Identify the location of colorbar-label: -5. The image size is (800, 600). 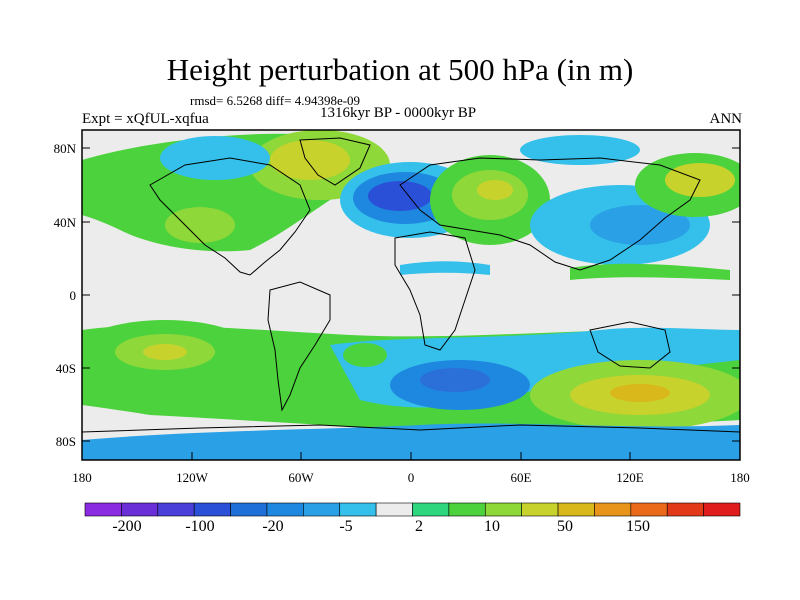
(346, 526).